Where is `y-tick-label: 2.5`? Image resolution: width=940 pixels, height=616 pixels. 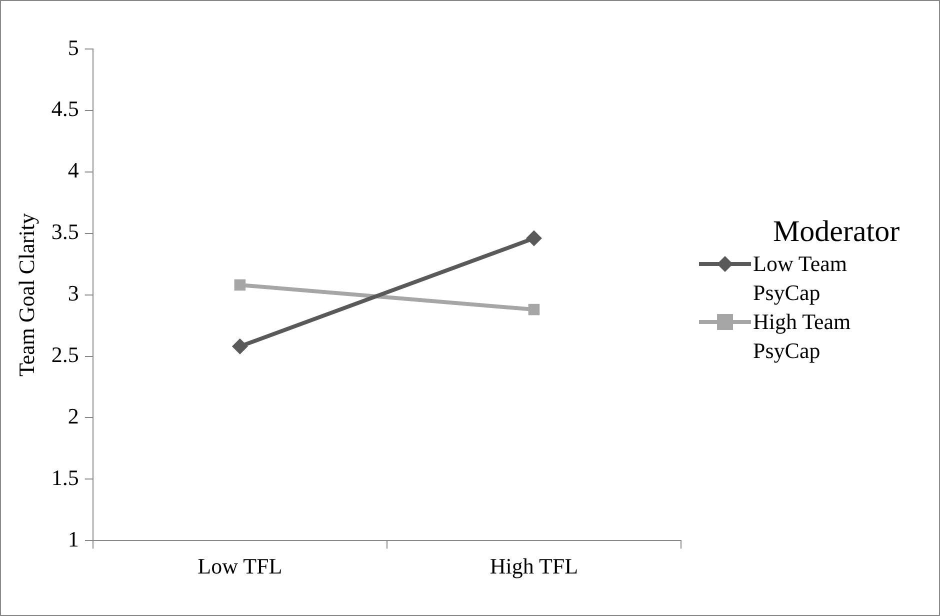 y-tick-label: 2.5 is located at coordinates (65, 355).